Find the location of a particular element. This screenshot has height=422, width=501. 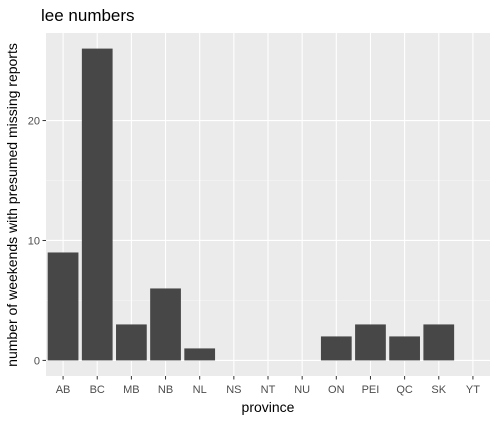

x-tick-label: NL is located at coordinates (200, 390).